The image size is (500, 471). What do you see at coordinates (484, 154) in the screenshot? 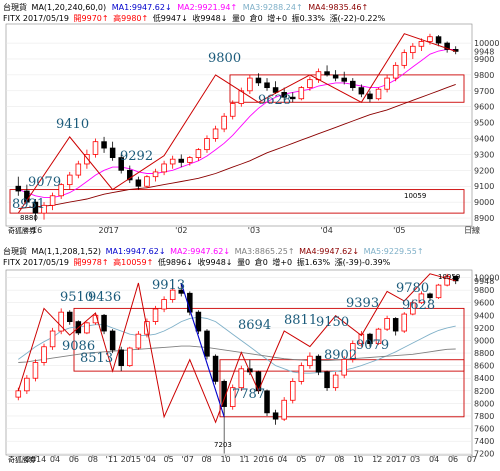
I see `y-tick-label: 9300` at bounding box center [484, 154].